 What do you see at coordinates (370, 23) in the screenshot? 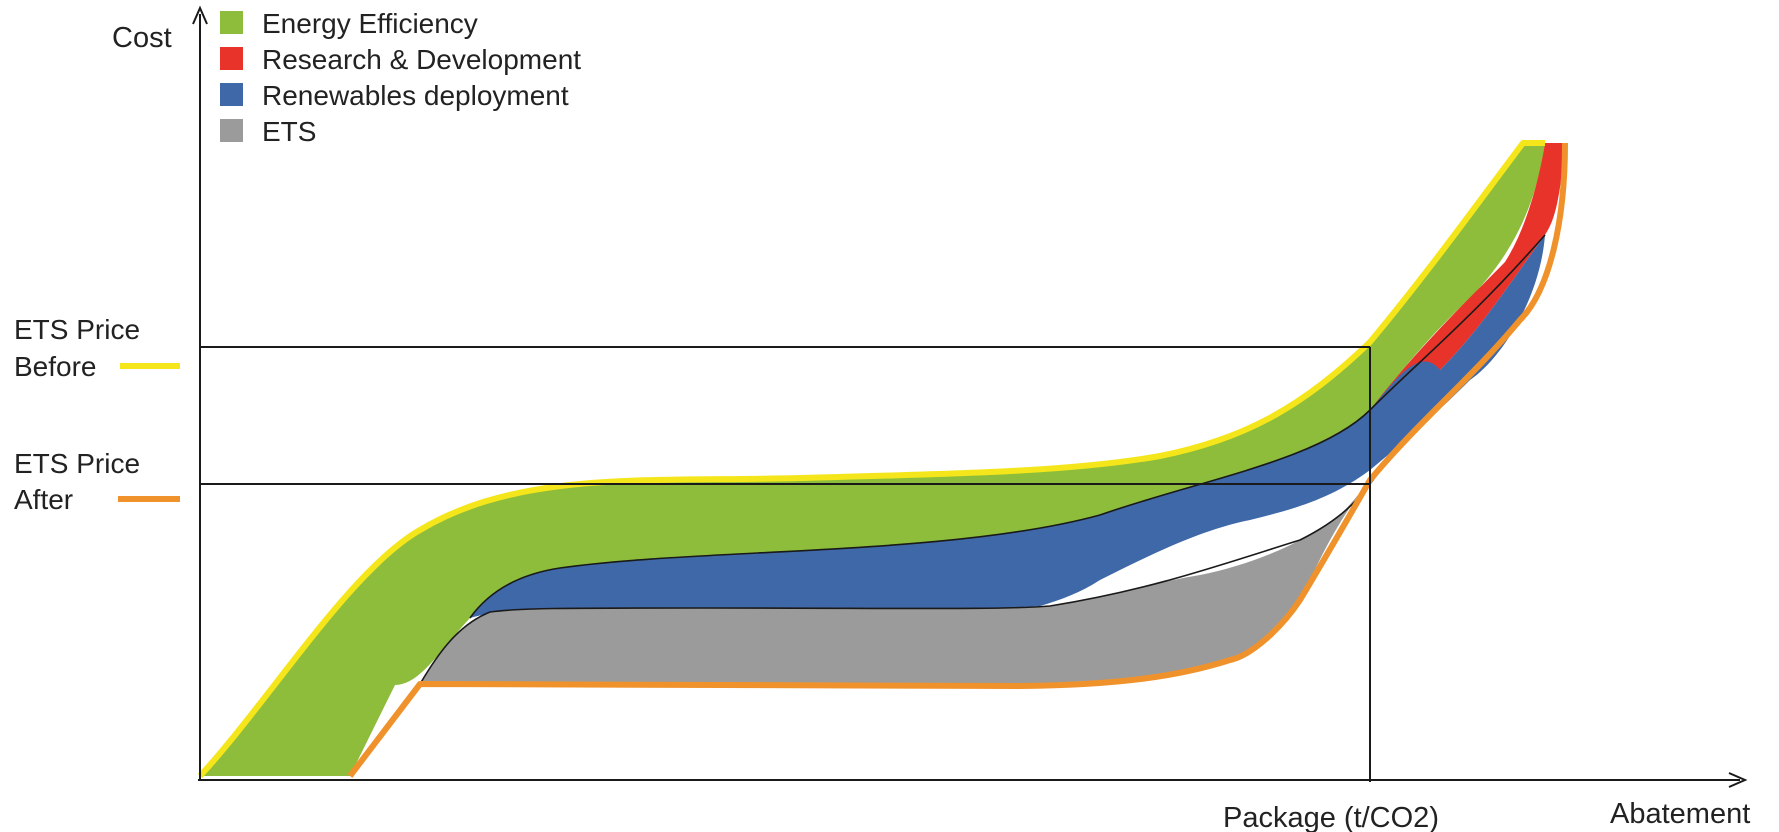
I see `legend-label-energy-efficiency: Energy Efficiency` at bounding box center [370, 23].